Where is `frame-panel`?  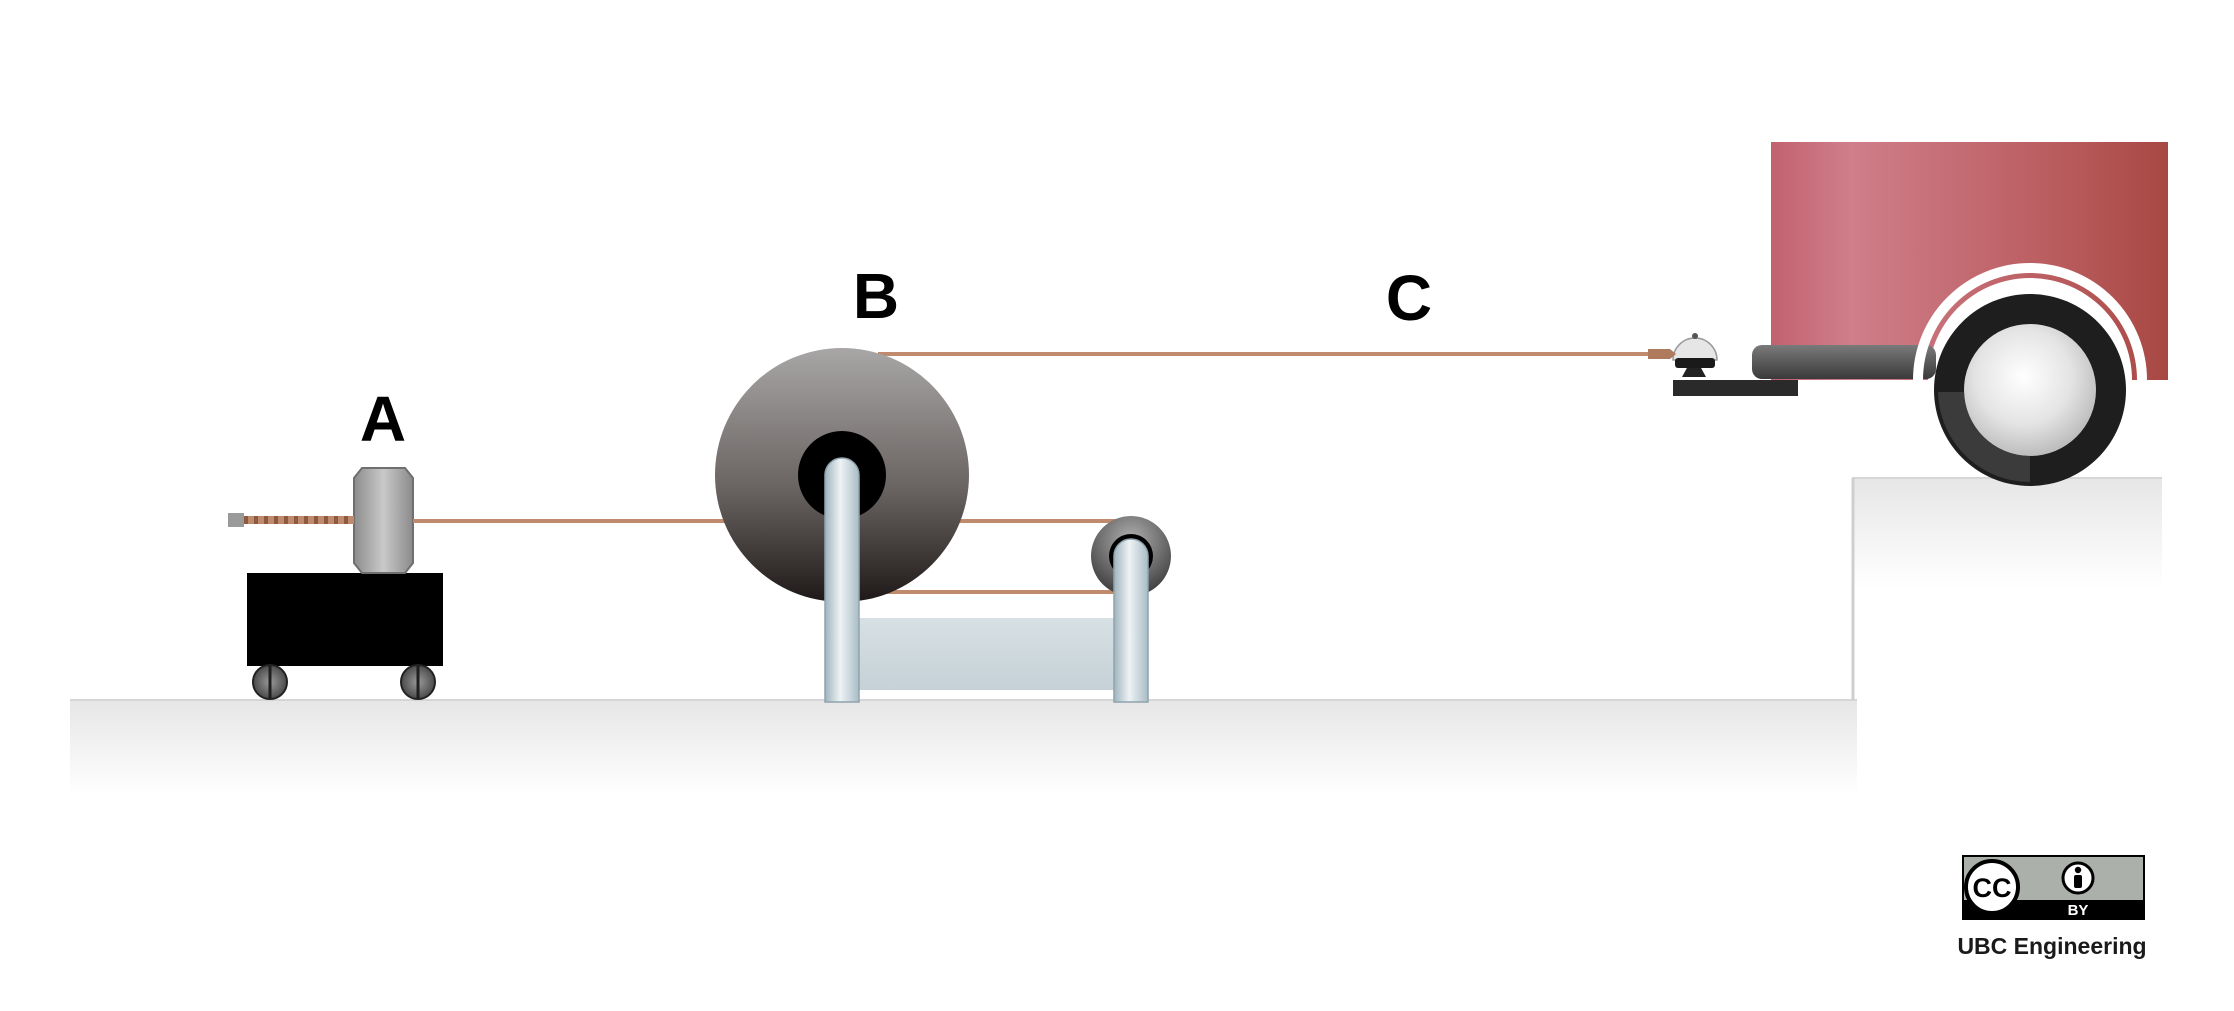
frame-panel is located at coordinates (985, 654).